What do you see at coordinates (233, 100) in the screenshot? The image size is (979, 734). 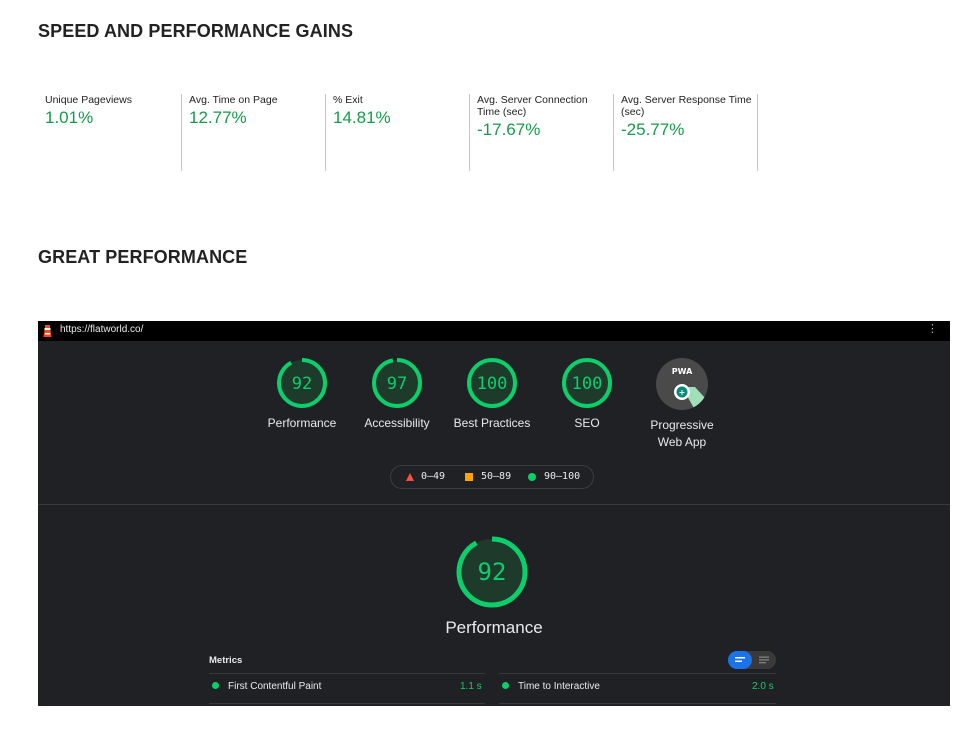 I see `stat-label: Avg. Time on Page` at bounding box center [233, 100].